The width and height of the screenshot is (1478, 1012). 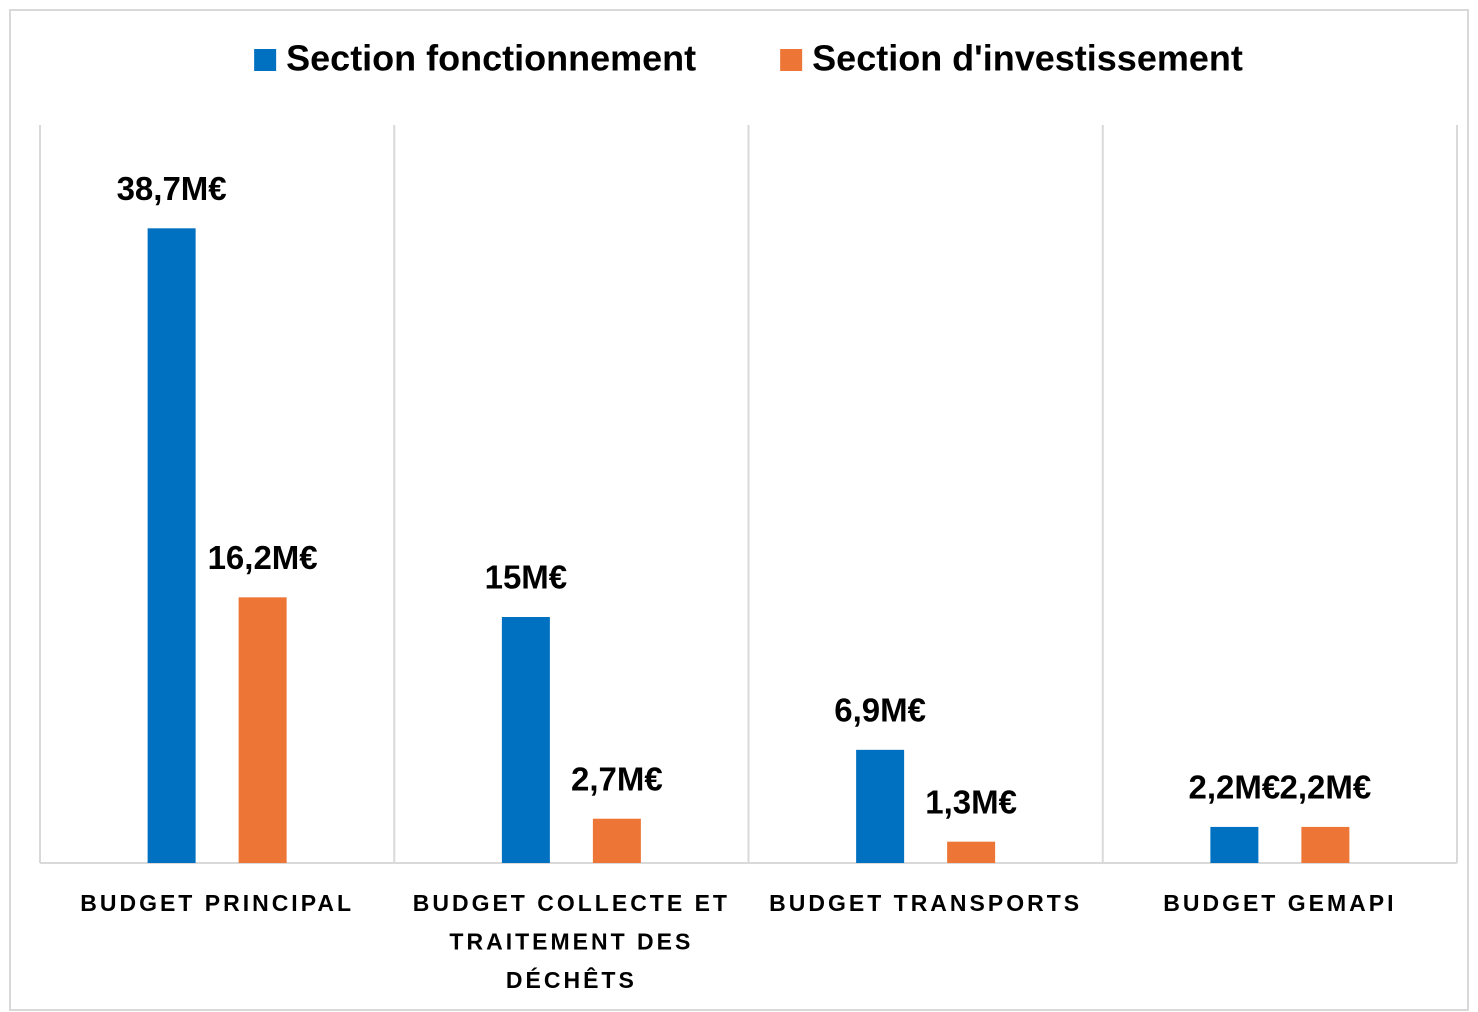 What do you see at coordinates (172, 188) in the screenshot?
I see `value-label: 38,7M€` at bounding box center [172, 188].